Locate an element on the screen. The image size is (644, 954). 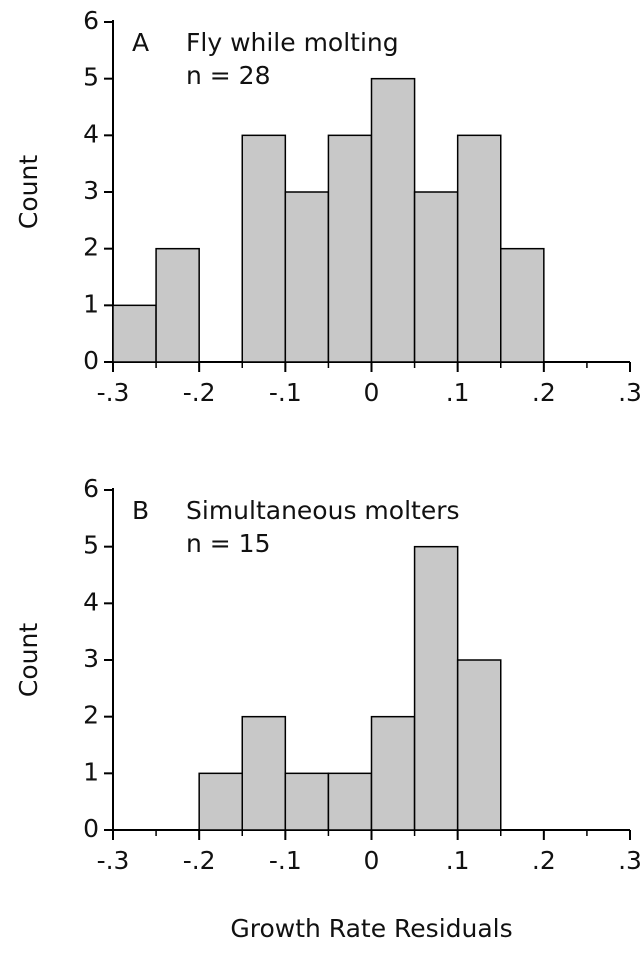
annotation: n = 15 is located at coordinates (228, 543).